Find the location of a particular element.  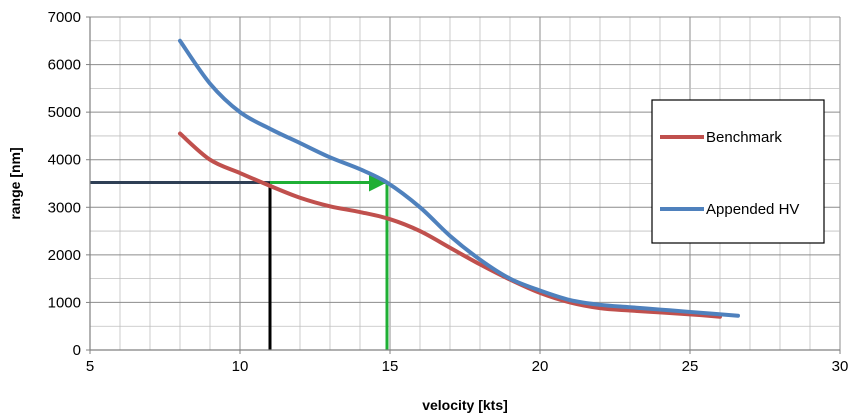

legend-box is located at coordinates (738, 171).